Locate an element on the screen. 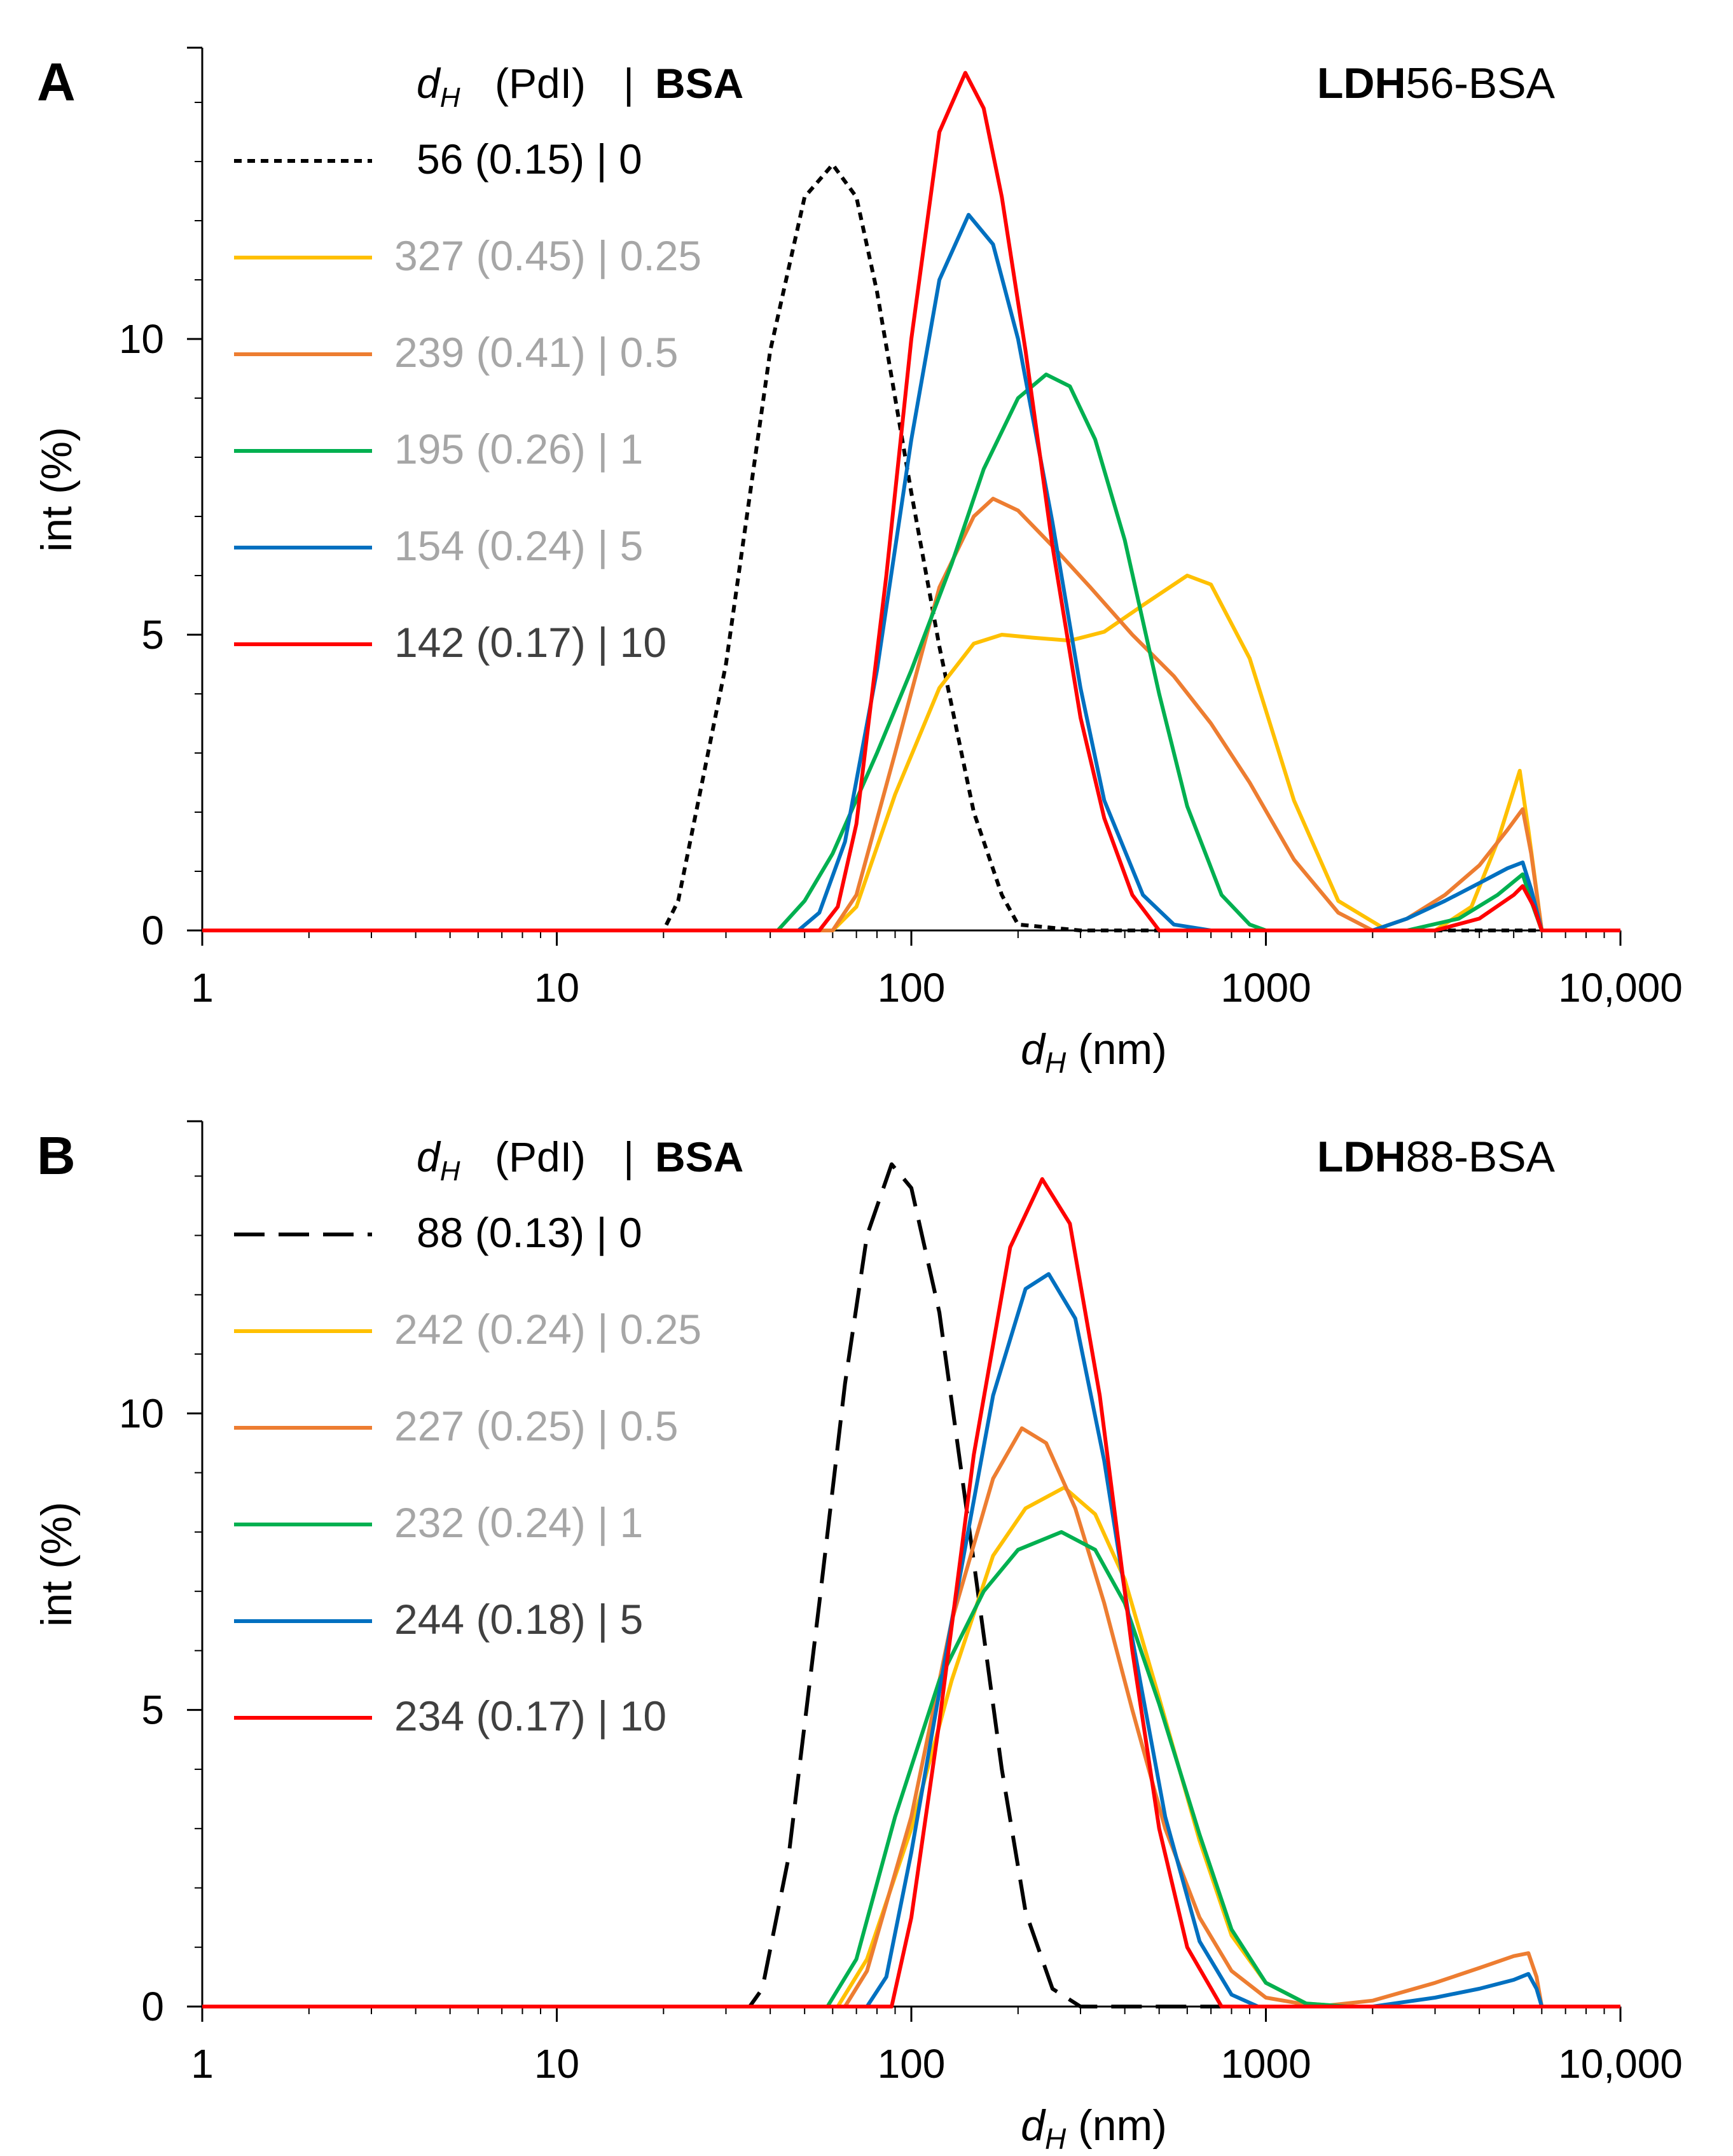 The height and width of the screenshot is (2156, 1733). legend-label: 56 (0.15) | 0 is located at coordinates (529, 159).